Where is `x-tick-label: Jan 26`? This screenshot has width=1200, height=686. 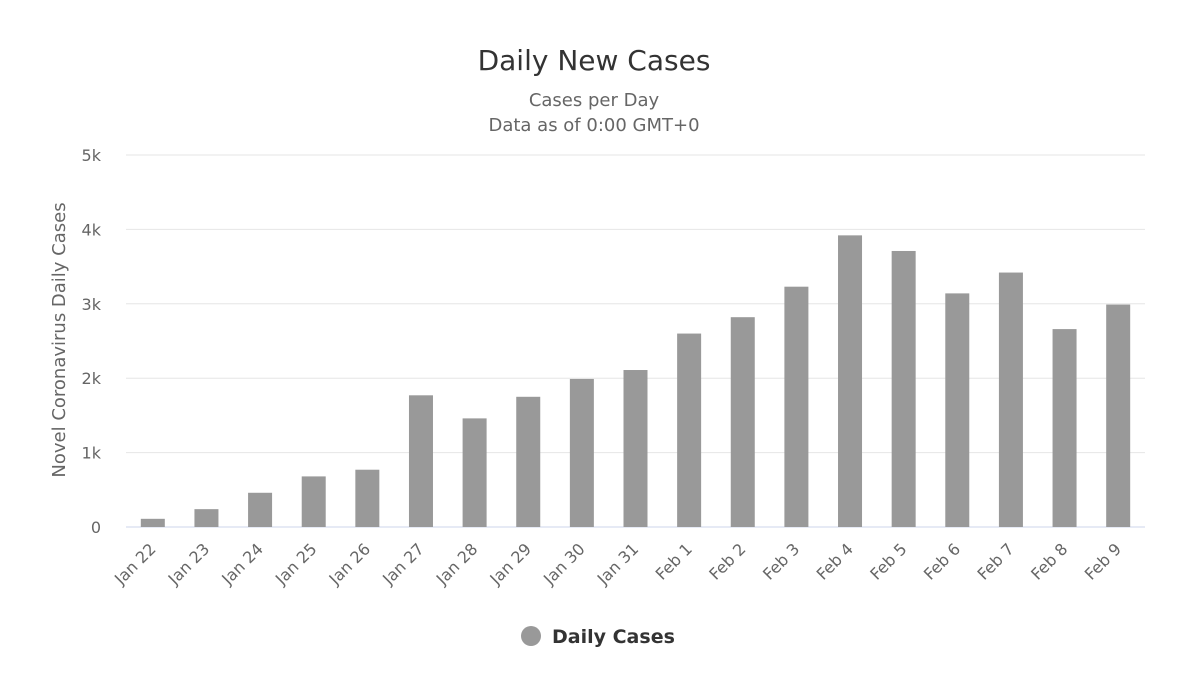
x-tick-label: Jan 26 is located at coordinates (350, 564).